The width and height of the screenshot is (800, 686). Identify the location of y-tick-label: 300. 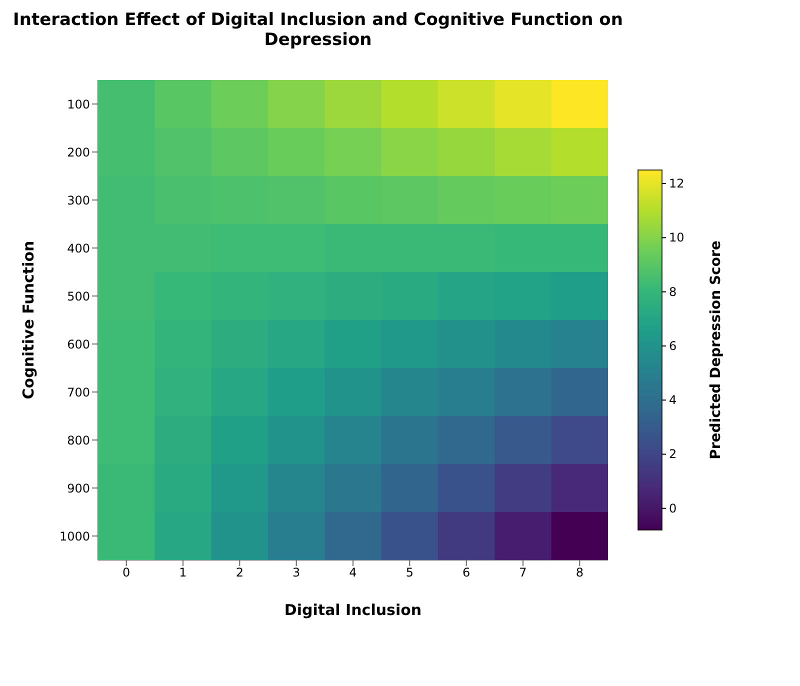
(78, 200).